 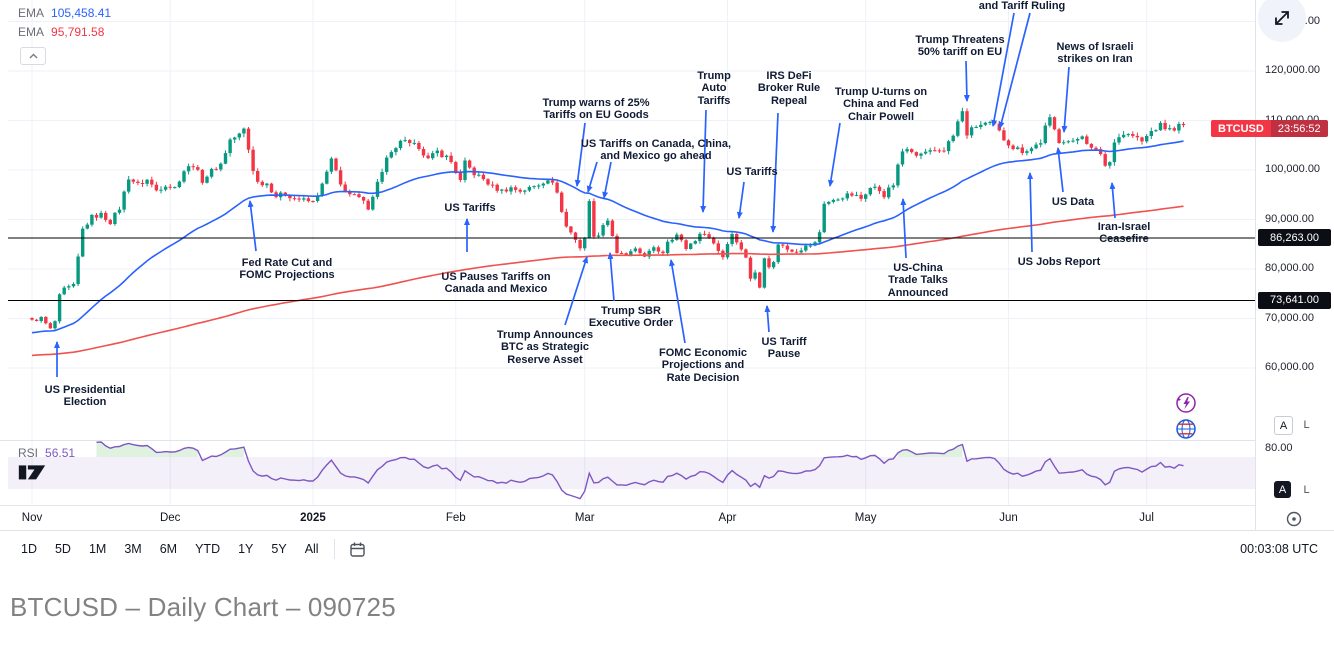 I want to click on price-axis-label: 90,000.00, so click(x=1289, y=218).